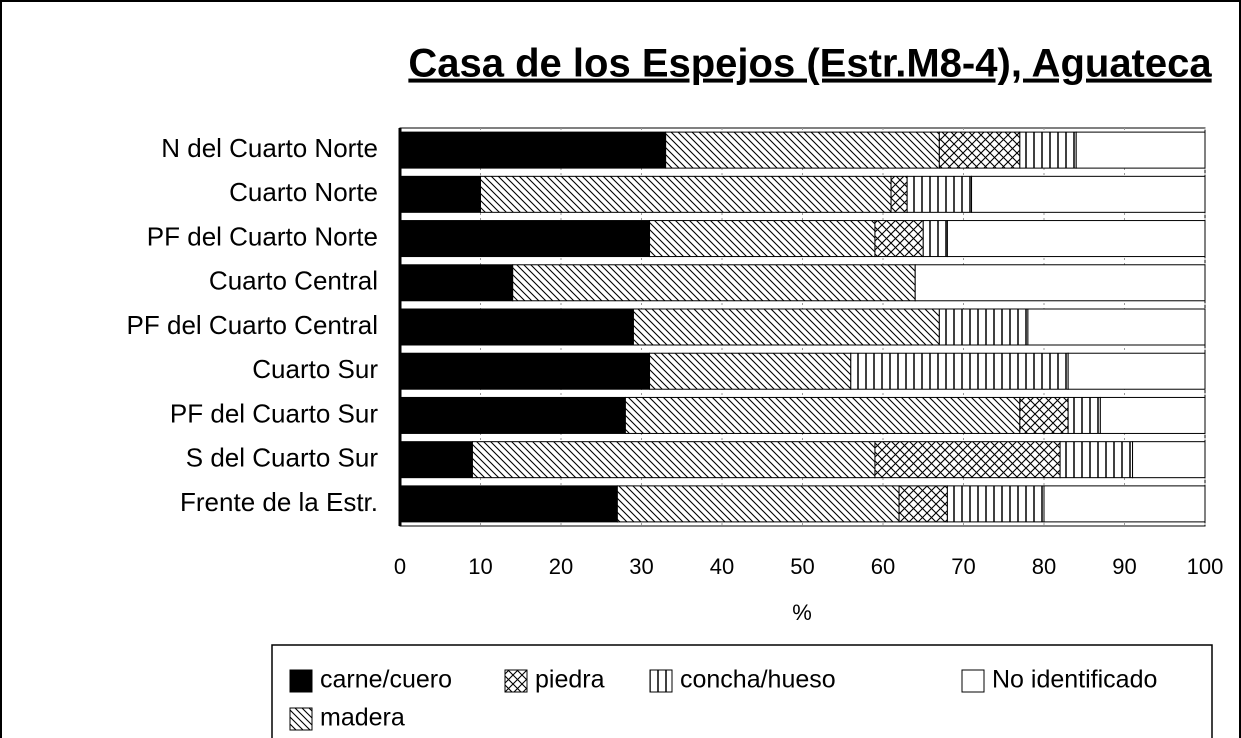 This screenshot has height=738, width=1241. Describe the element at coordinates (400, 566) in the screenshot. I see `x-tick-label: 0` at that location.